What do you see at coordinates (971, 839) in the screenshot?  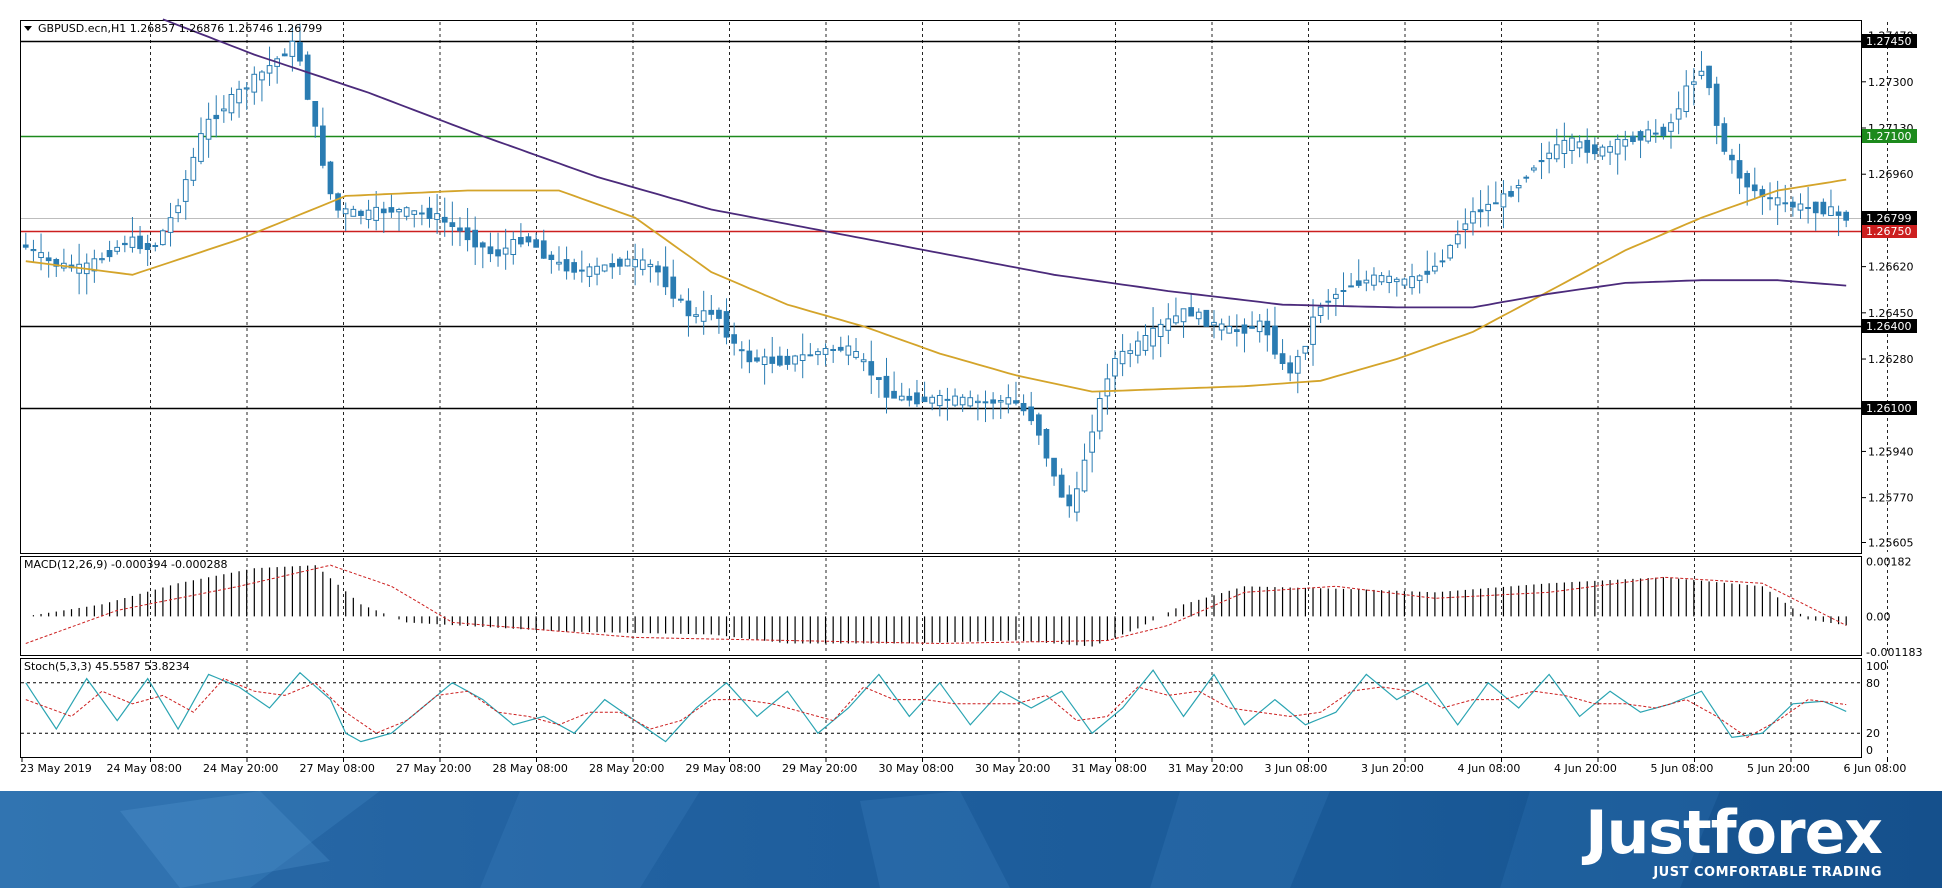 I see `brand-footer: Justforex JUST COMFORTABLE TRADING` at bounding box center [971, 839].